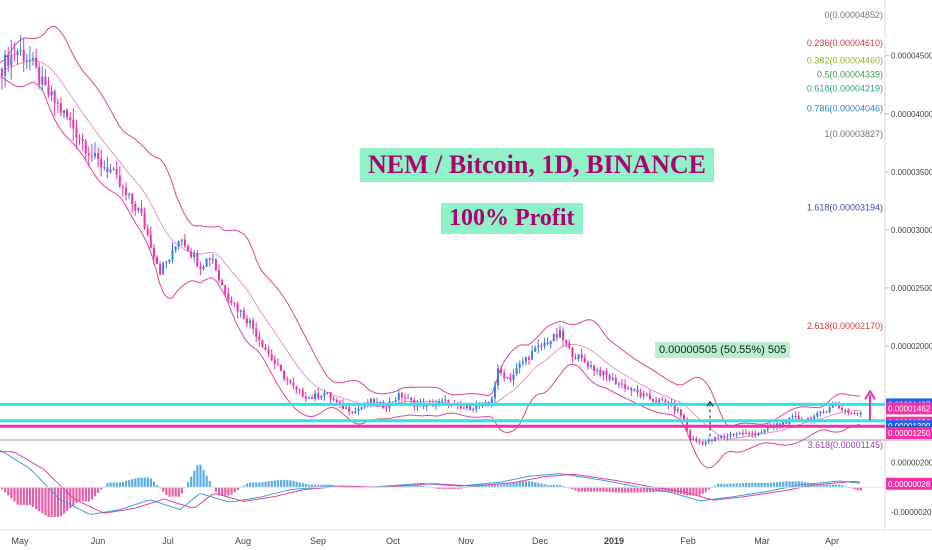  Describe the element at coordinates (850, 74) in the screenshot. I see `fib-level-label: 0.5(0.00004339)` at that location.